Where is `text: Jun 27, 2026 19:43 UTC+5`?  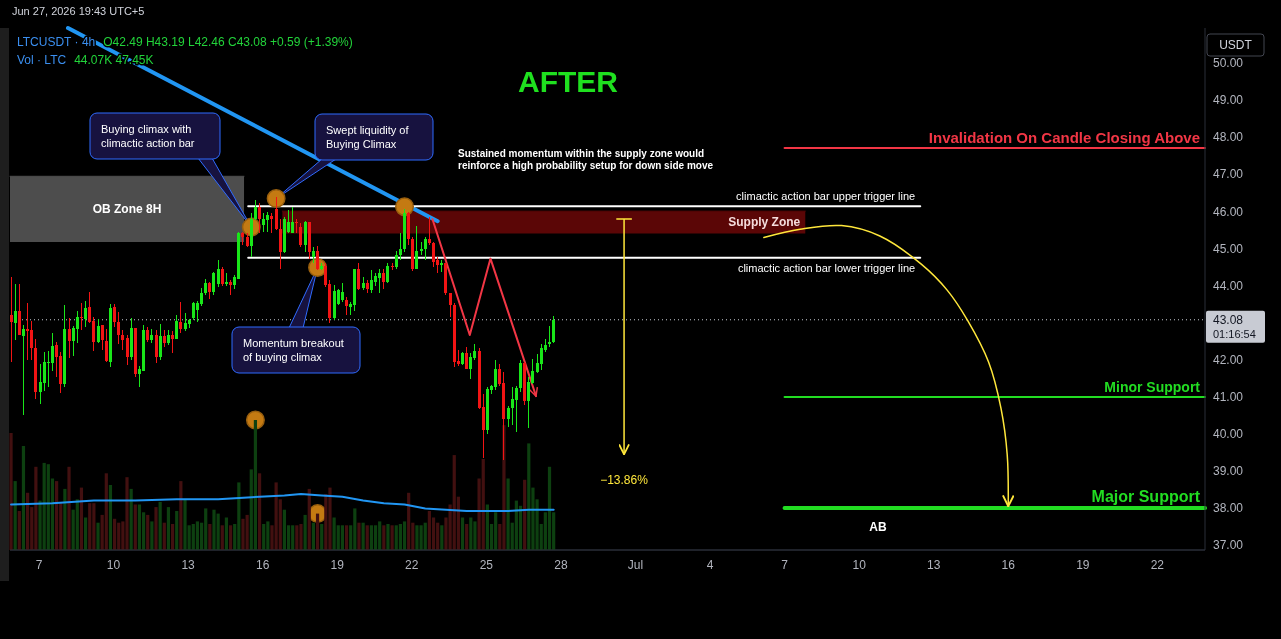 text: Jun 27, 2026 19:43 UTC+5 is located at coordinates (78, 11).